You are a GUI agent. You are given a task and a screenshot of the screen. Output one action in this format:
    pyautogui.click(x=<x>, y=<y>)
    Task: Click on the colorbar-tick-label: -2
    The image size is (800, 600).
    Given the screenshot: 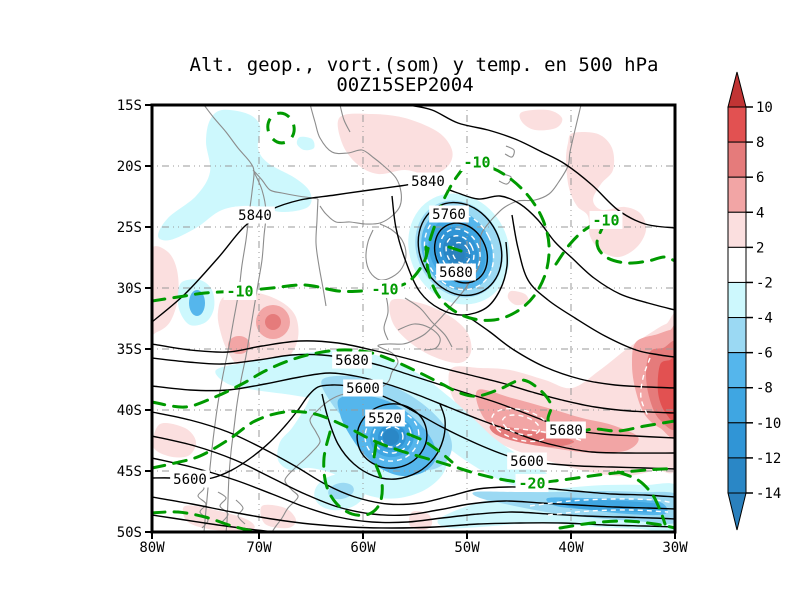 What is the action you would take?
    pyautogui.click(x=764, y=283)
    